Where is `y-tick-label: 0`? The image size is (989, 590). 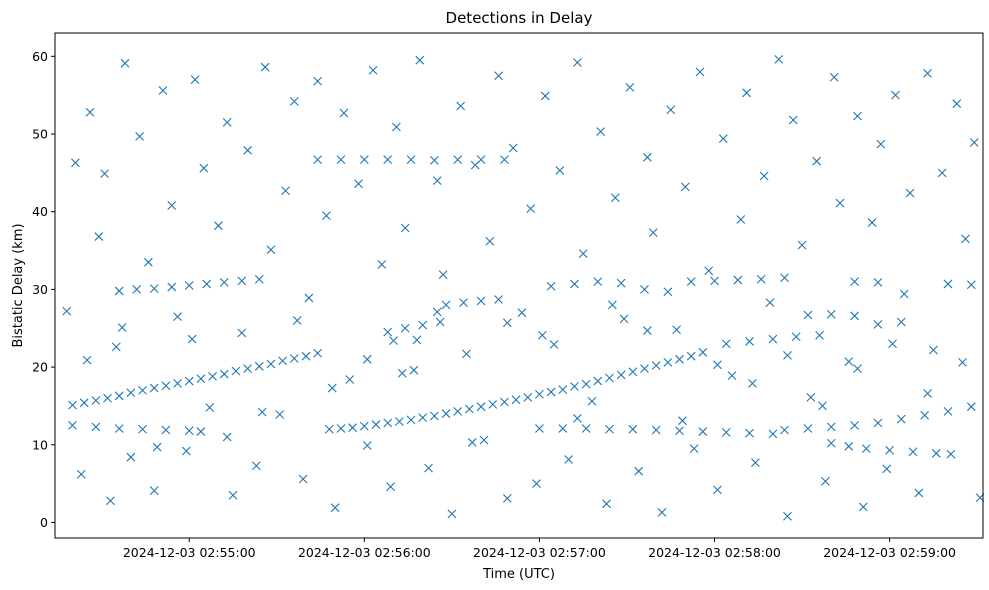
y-tick-label: 0 is located at coordinates (44, 522).